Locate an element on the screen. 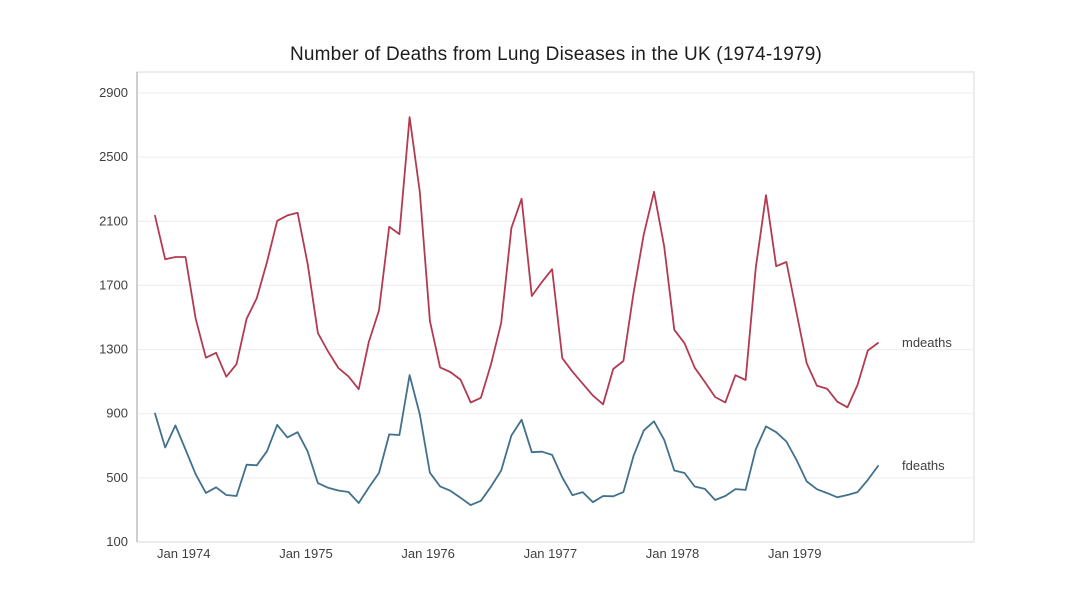 This screenshot has height=608, width=1080. y-tick-label: 2100 is located at coordinates (113, 220).